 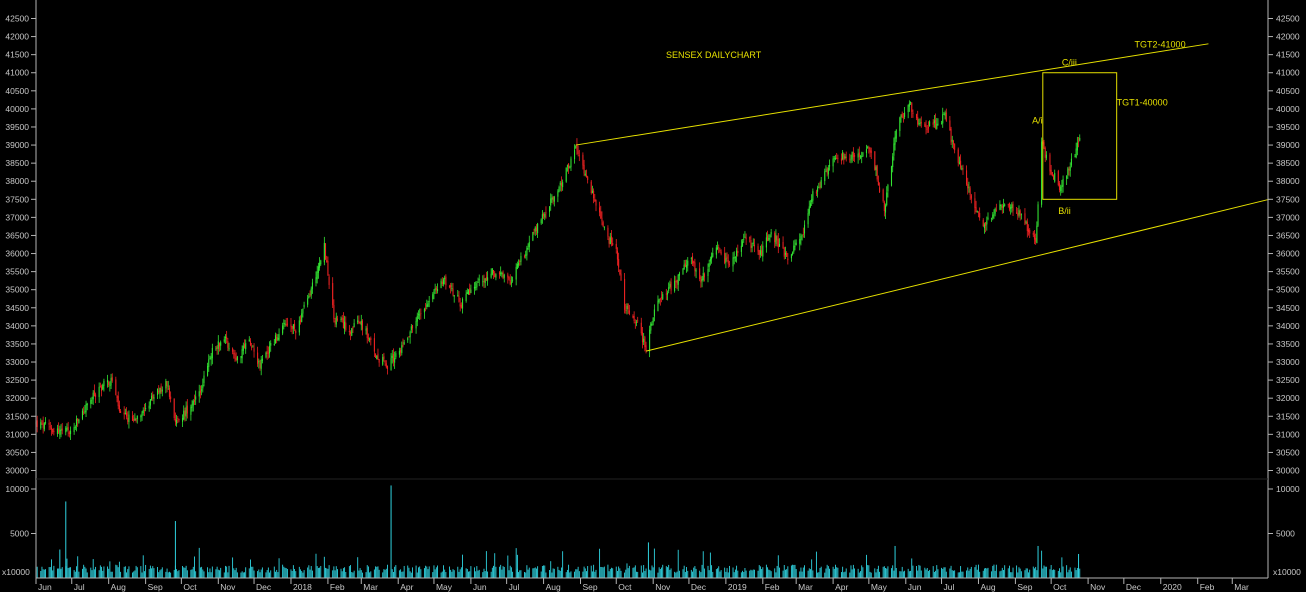 I want to click on ytick-label-left: 31500, so click(x=17, y=416).